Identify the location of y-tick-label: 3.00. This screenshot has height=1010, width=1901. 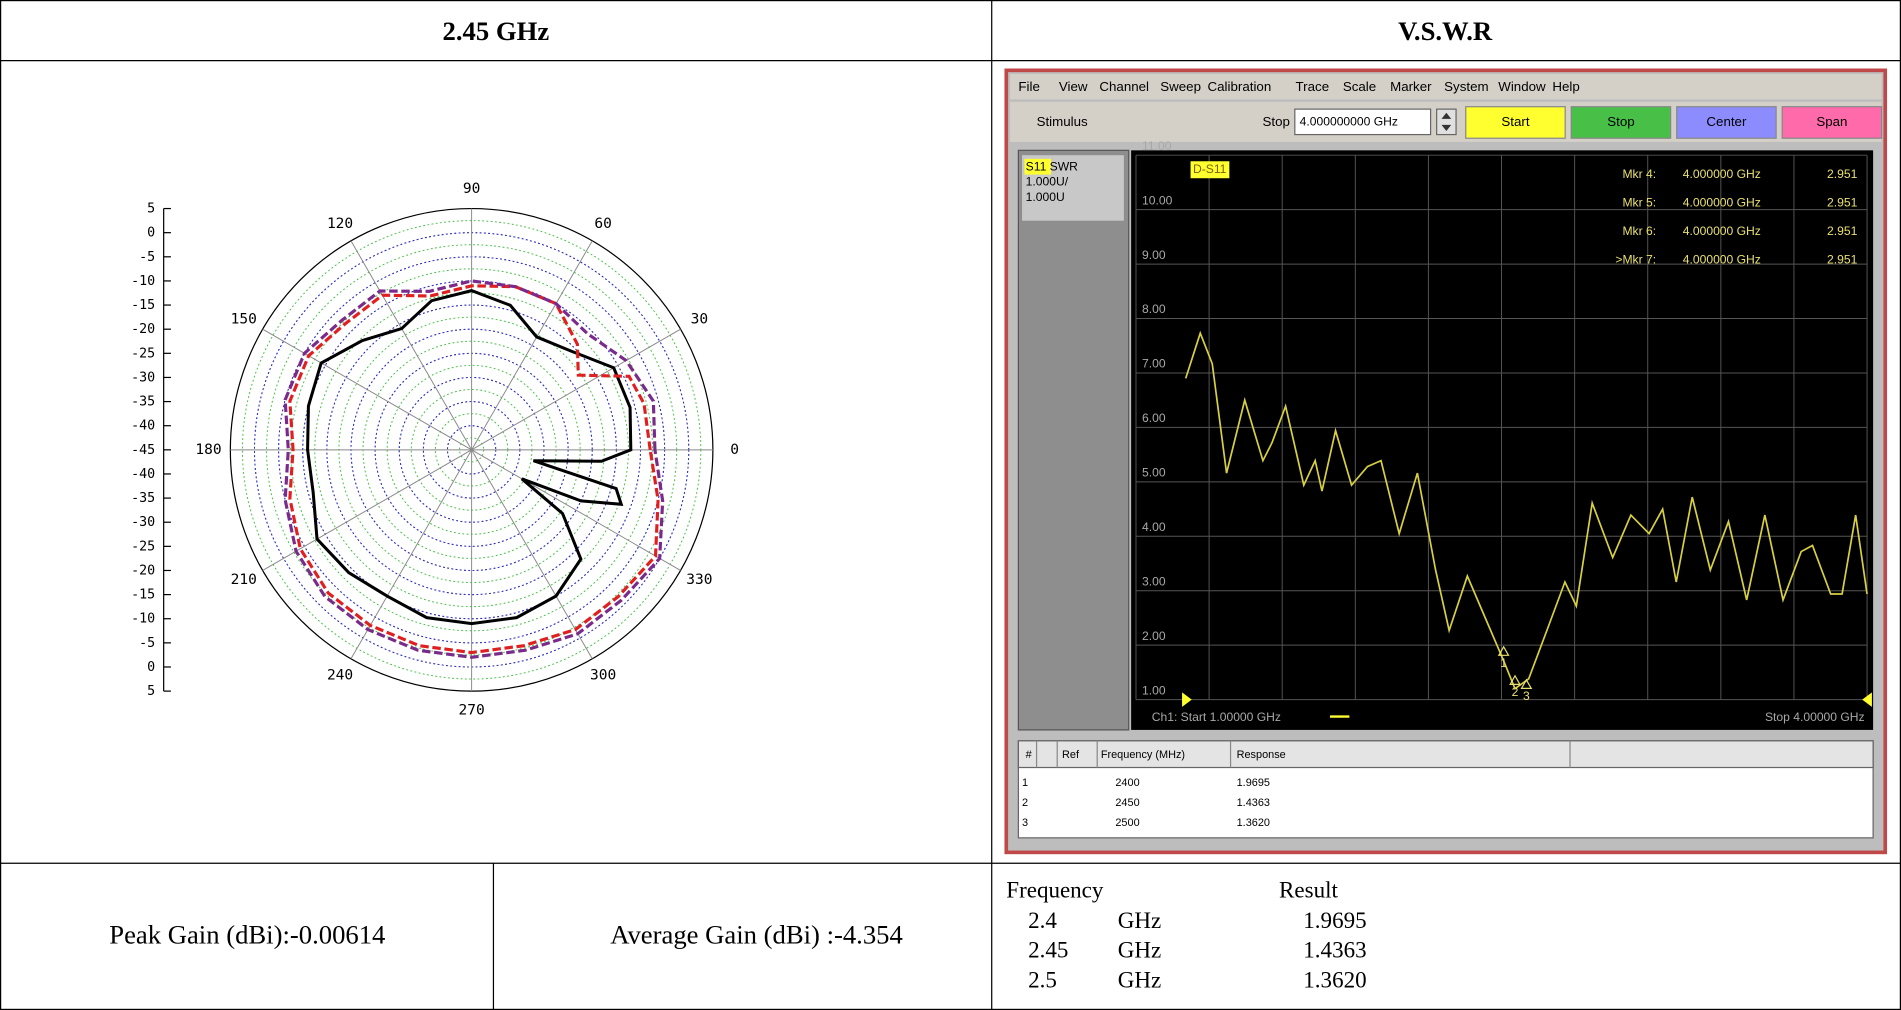
(1154, 581).